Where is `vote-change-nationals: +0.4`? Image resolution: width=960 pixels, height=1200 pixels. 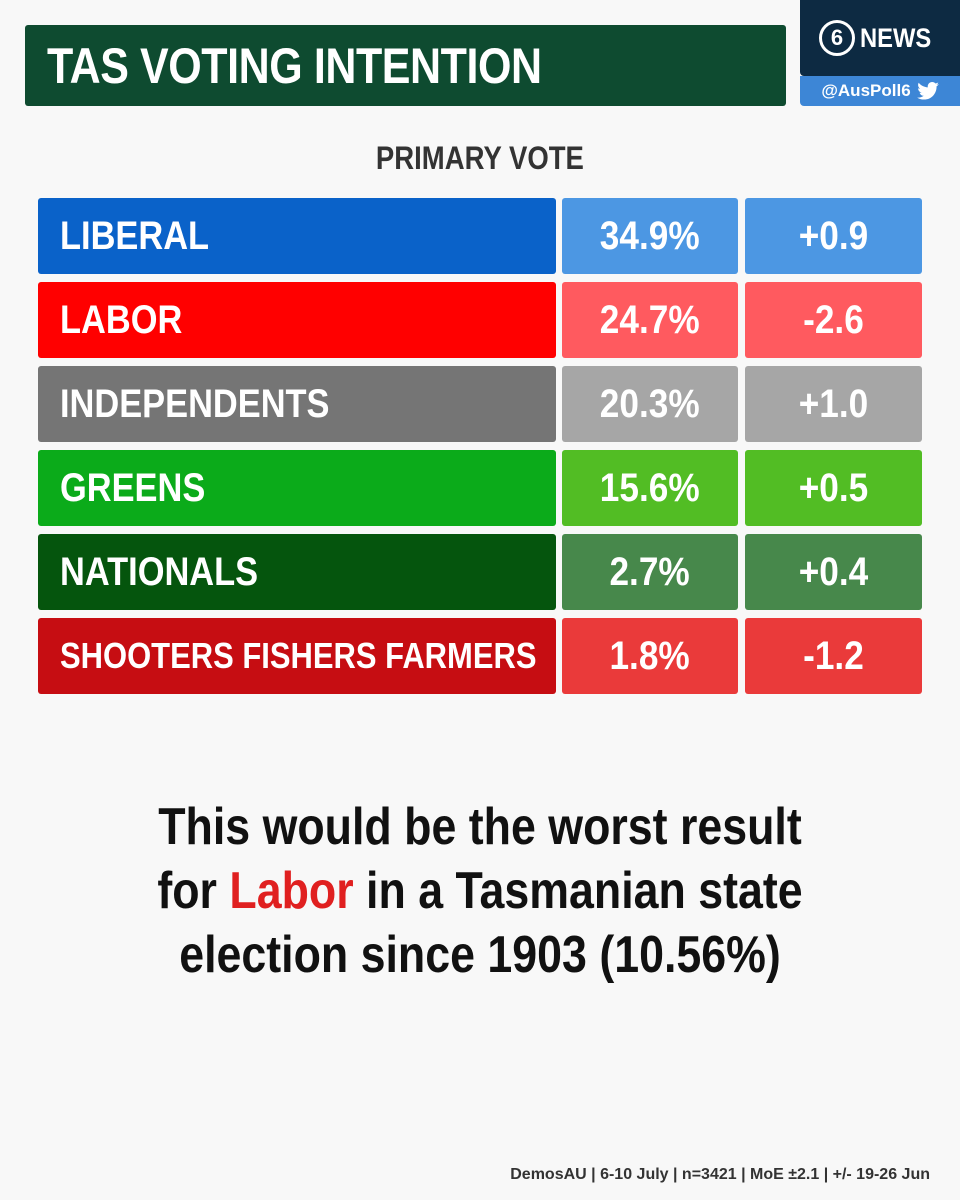 vote-change-nationals: +0.4 is located at coordinates (833, 572).